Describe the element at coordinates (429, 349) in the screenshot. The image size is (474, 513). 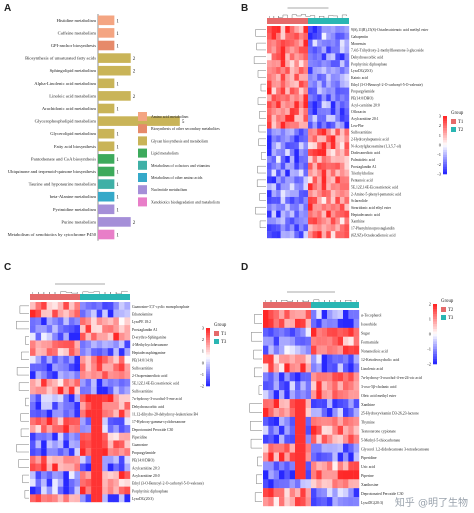
I see `color-scale-tick: -1` at that location.